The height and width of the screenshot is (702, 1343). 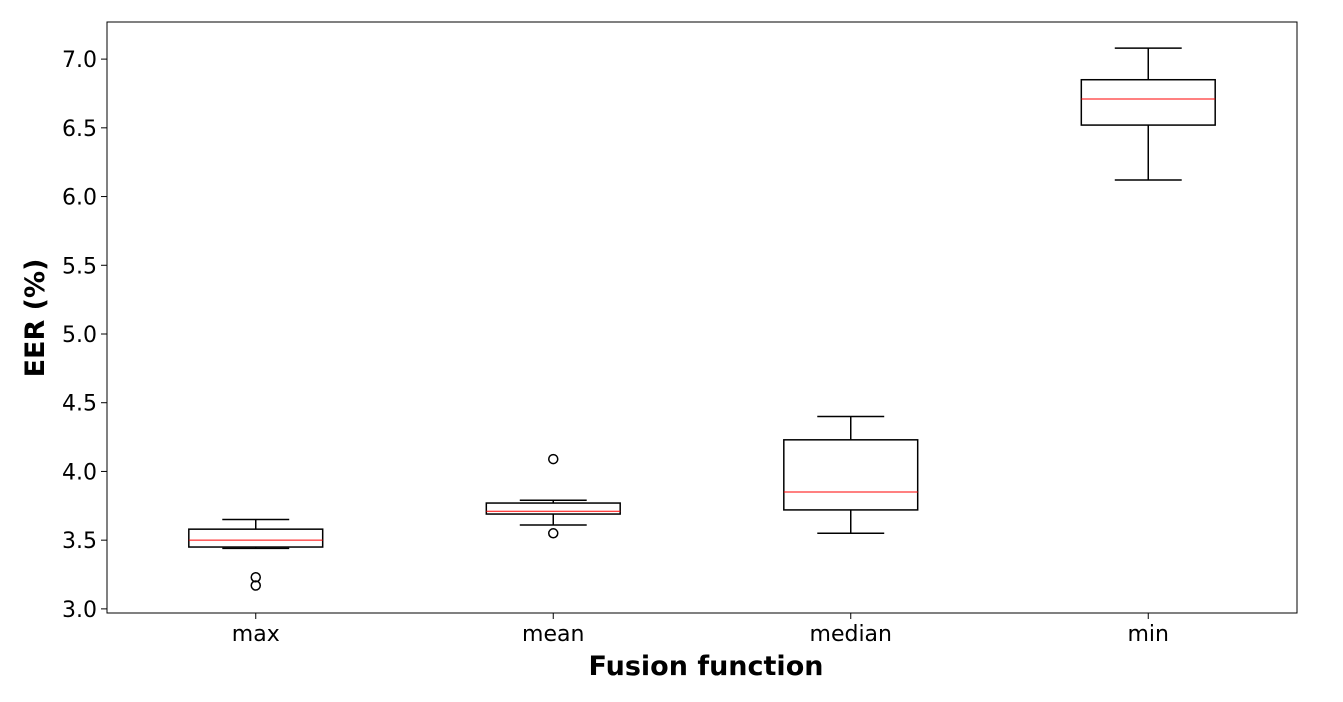 What do you see at coordinates (256, 634) in the screenshot?
I see `x-tick-label: max` at bounding box center [256, 634].